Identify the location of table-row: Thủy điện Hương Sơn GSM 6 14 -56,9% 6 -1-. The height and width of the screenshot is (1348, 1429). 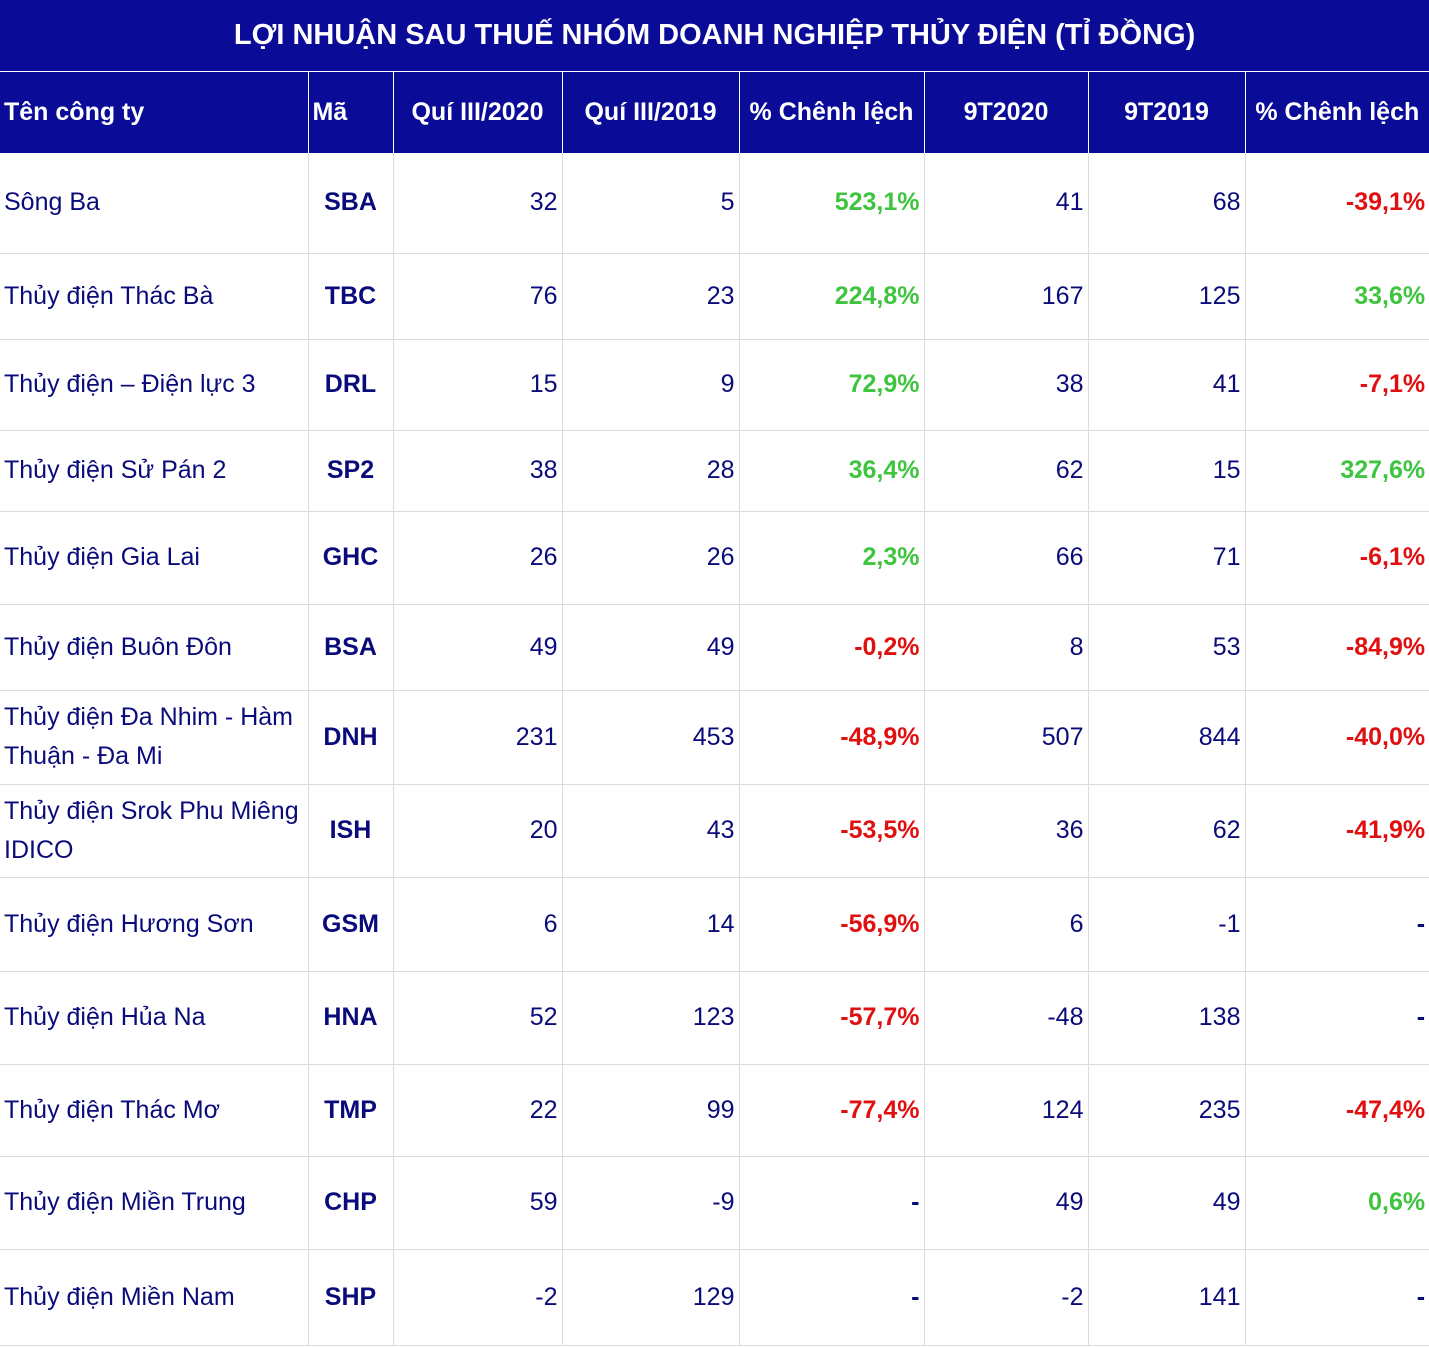
(714, 924).